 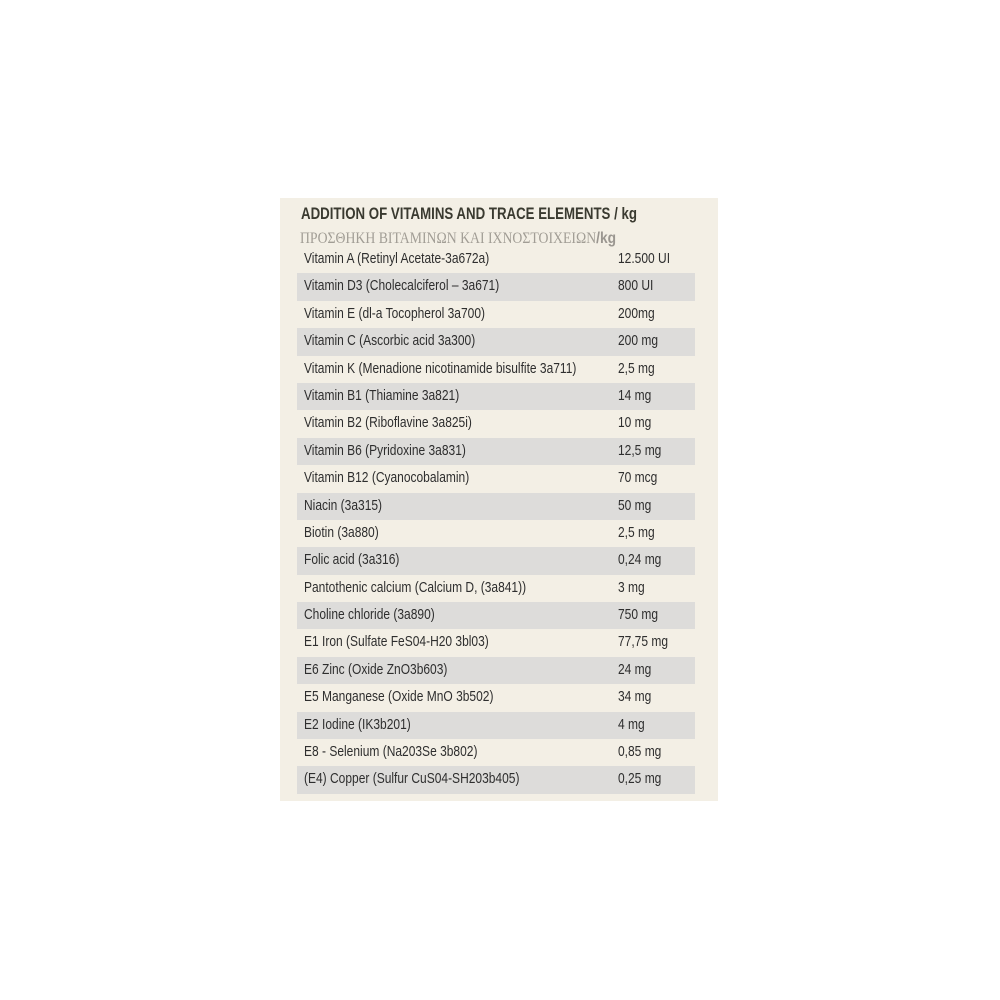 What do you see at coordinates (496, 561) in the screenshot?
I see `table-row: Folic acid (3a316) 0,24 mg` at bounding box center [496, 561].